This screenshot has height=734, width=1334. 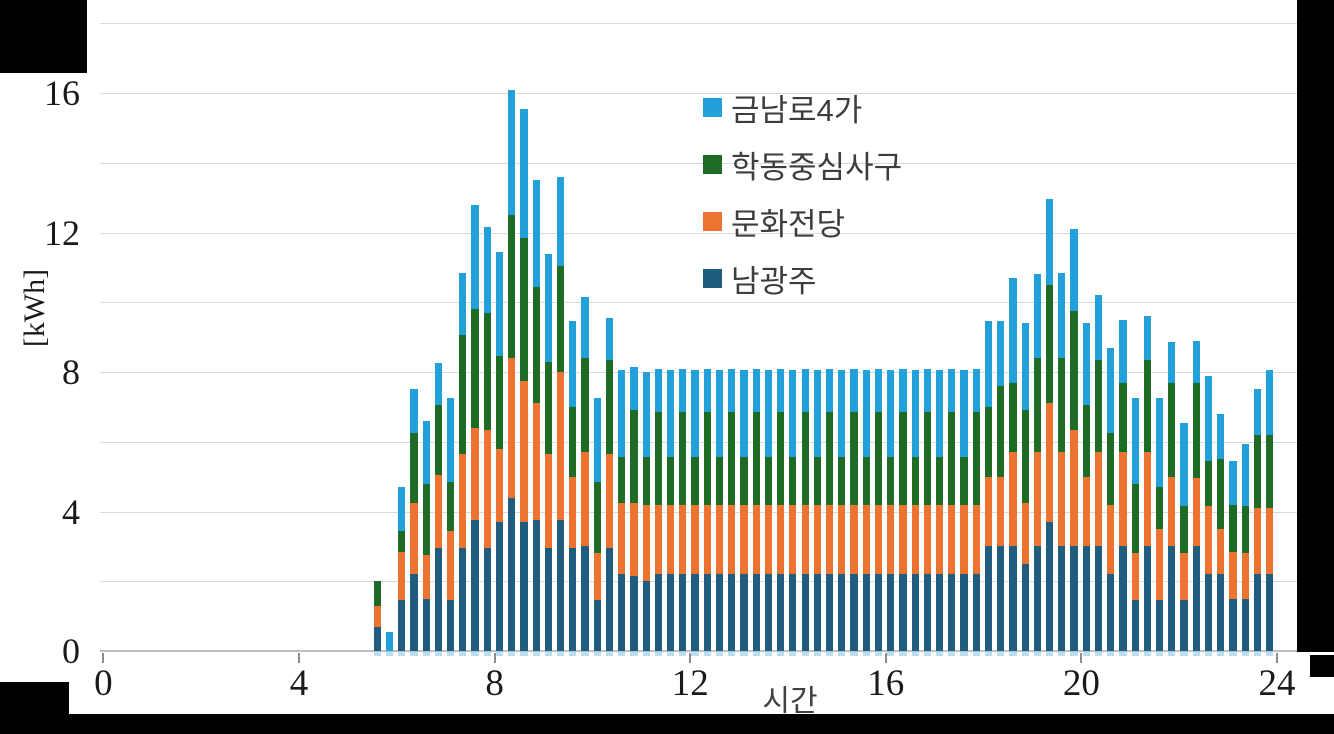 I want to click on legend-item-munhwajeondang: 문화전당, so click(x=802, y=222).